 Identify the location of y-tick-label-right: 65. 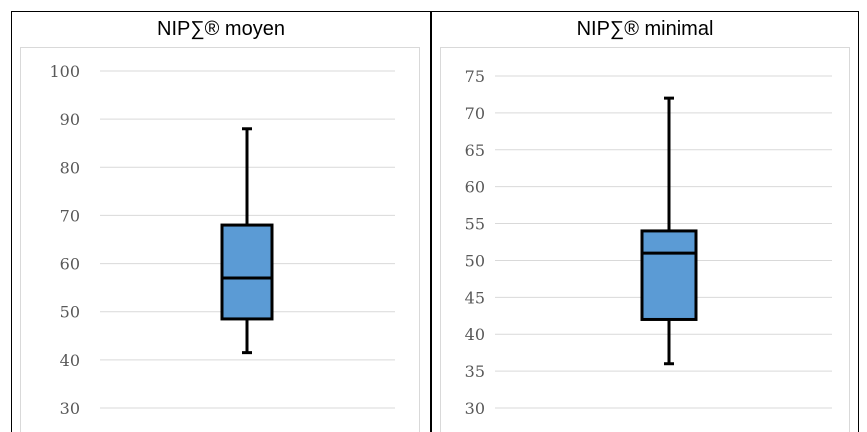
(475, 150).